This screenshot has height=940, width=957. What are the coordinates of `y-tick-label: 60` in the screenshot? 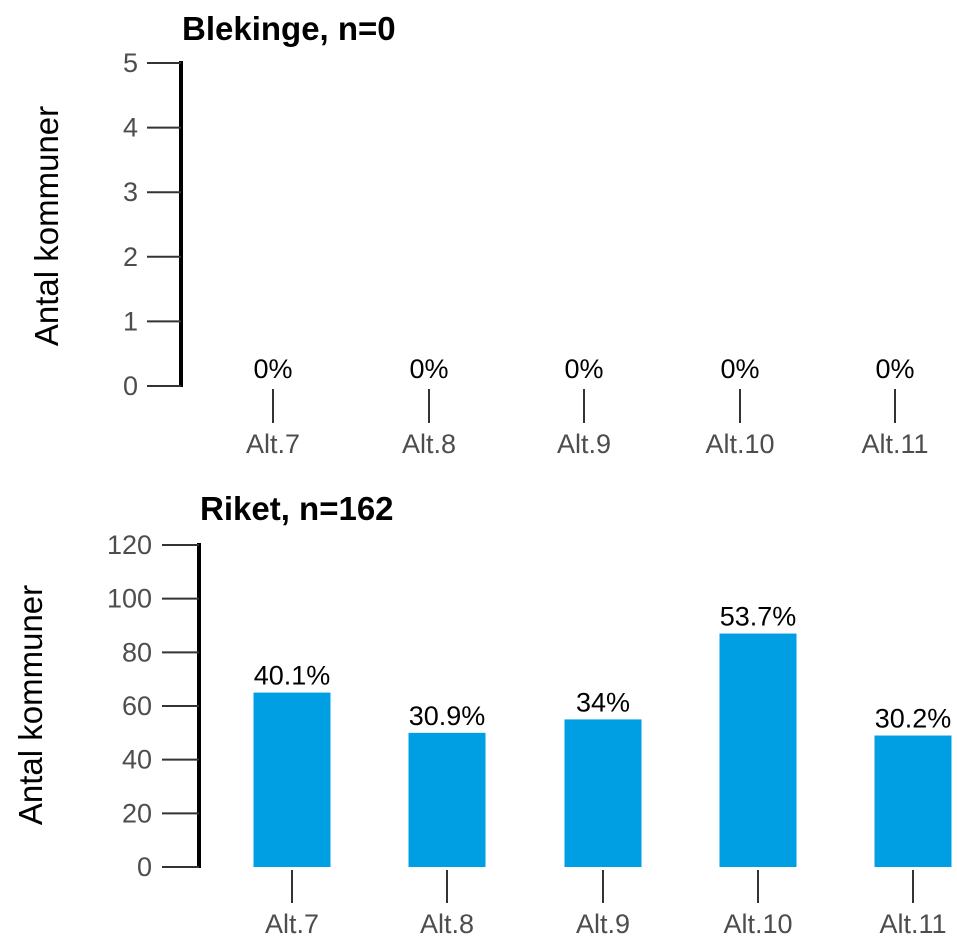 It's located at (137, 706).